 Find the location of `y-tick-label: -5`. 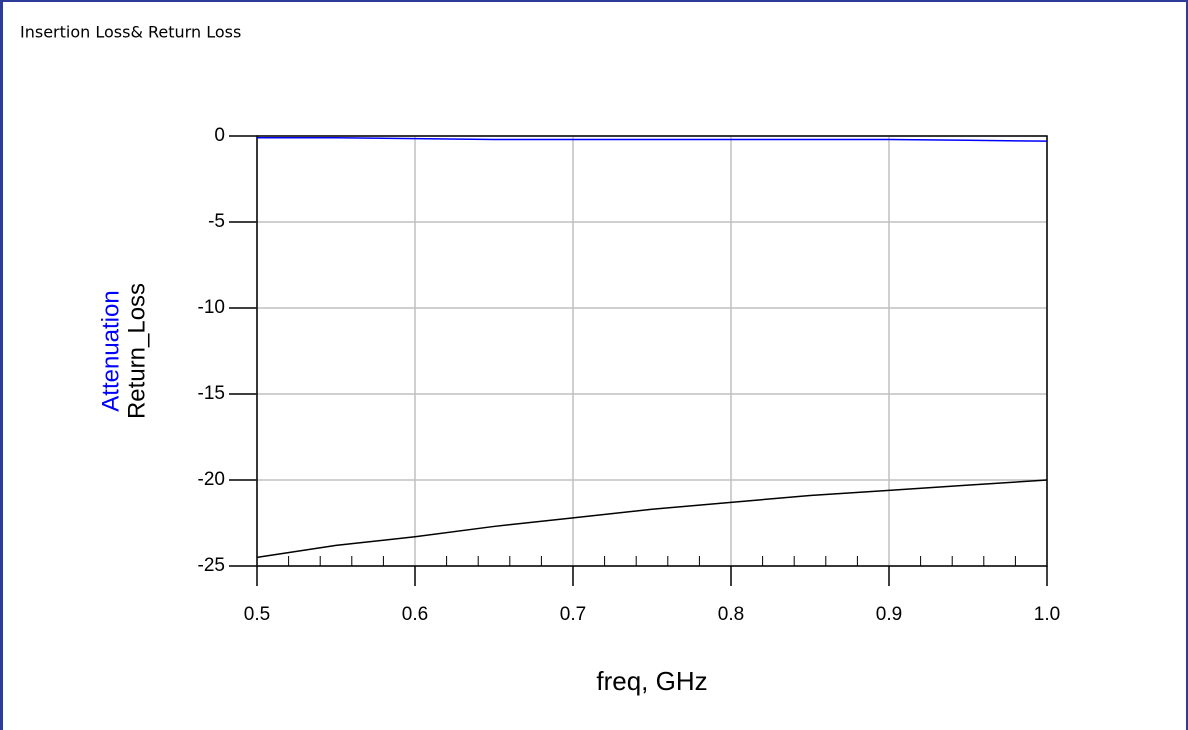

y-tick-label: -5 is located at coordinates (216, 221).